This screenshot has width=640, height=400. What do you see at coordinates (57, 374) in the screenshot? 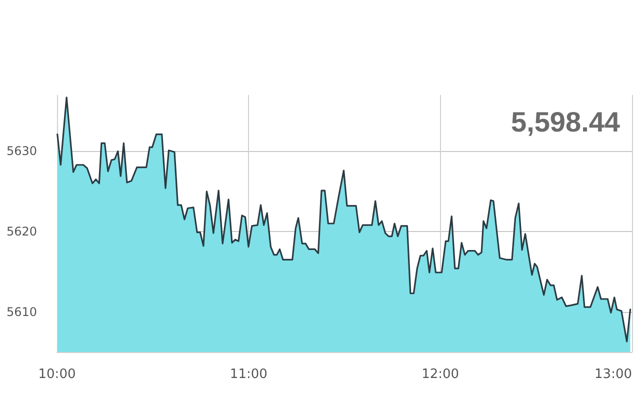
I see `x-tick-label: 10:00` at bounding box center [57, 374].